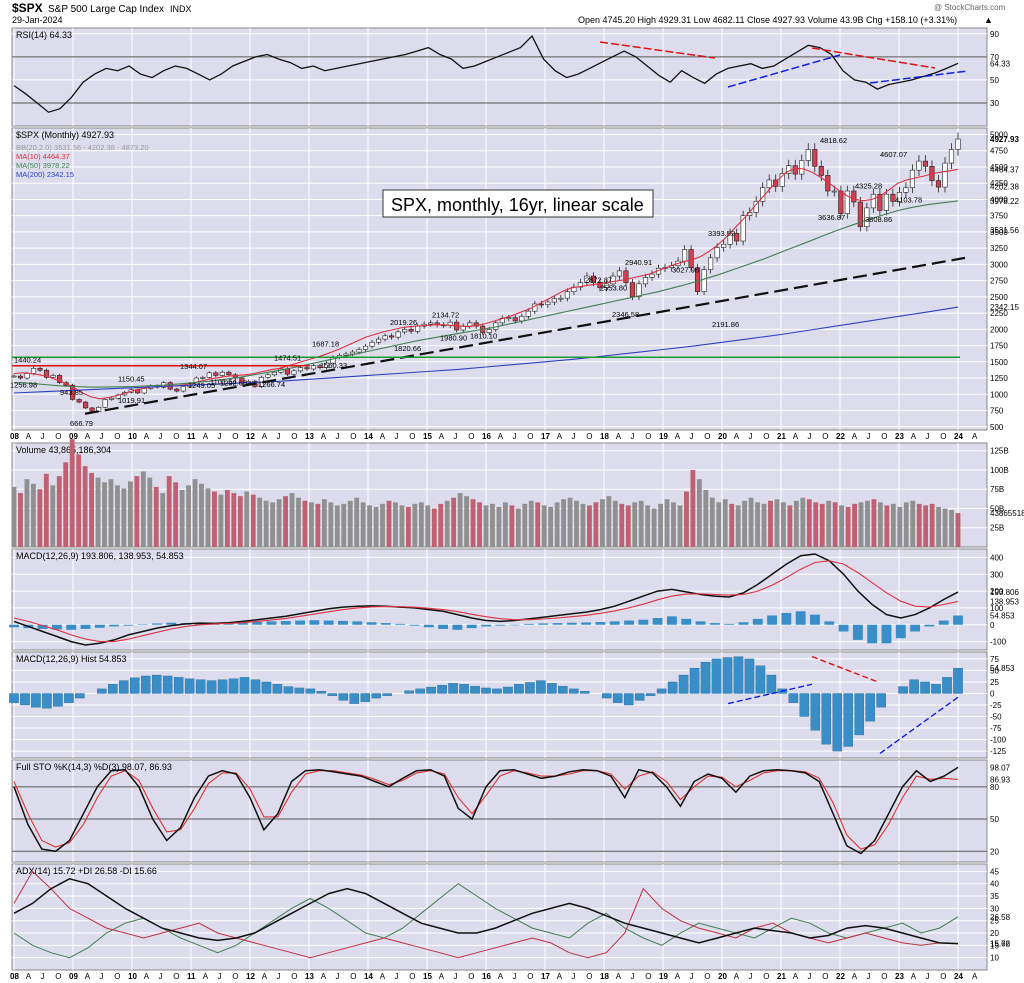 This screenshot has height=983, width=1024. What do you see at coordinates (893, 154) in the screenshot?
I see `price-label: 4607.07` at bounding box center [893, 154].